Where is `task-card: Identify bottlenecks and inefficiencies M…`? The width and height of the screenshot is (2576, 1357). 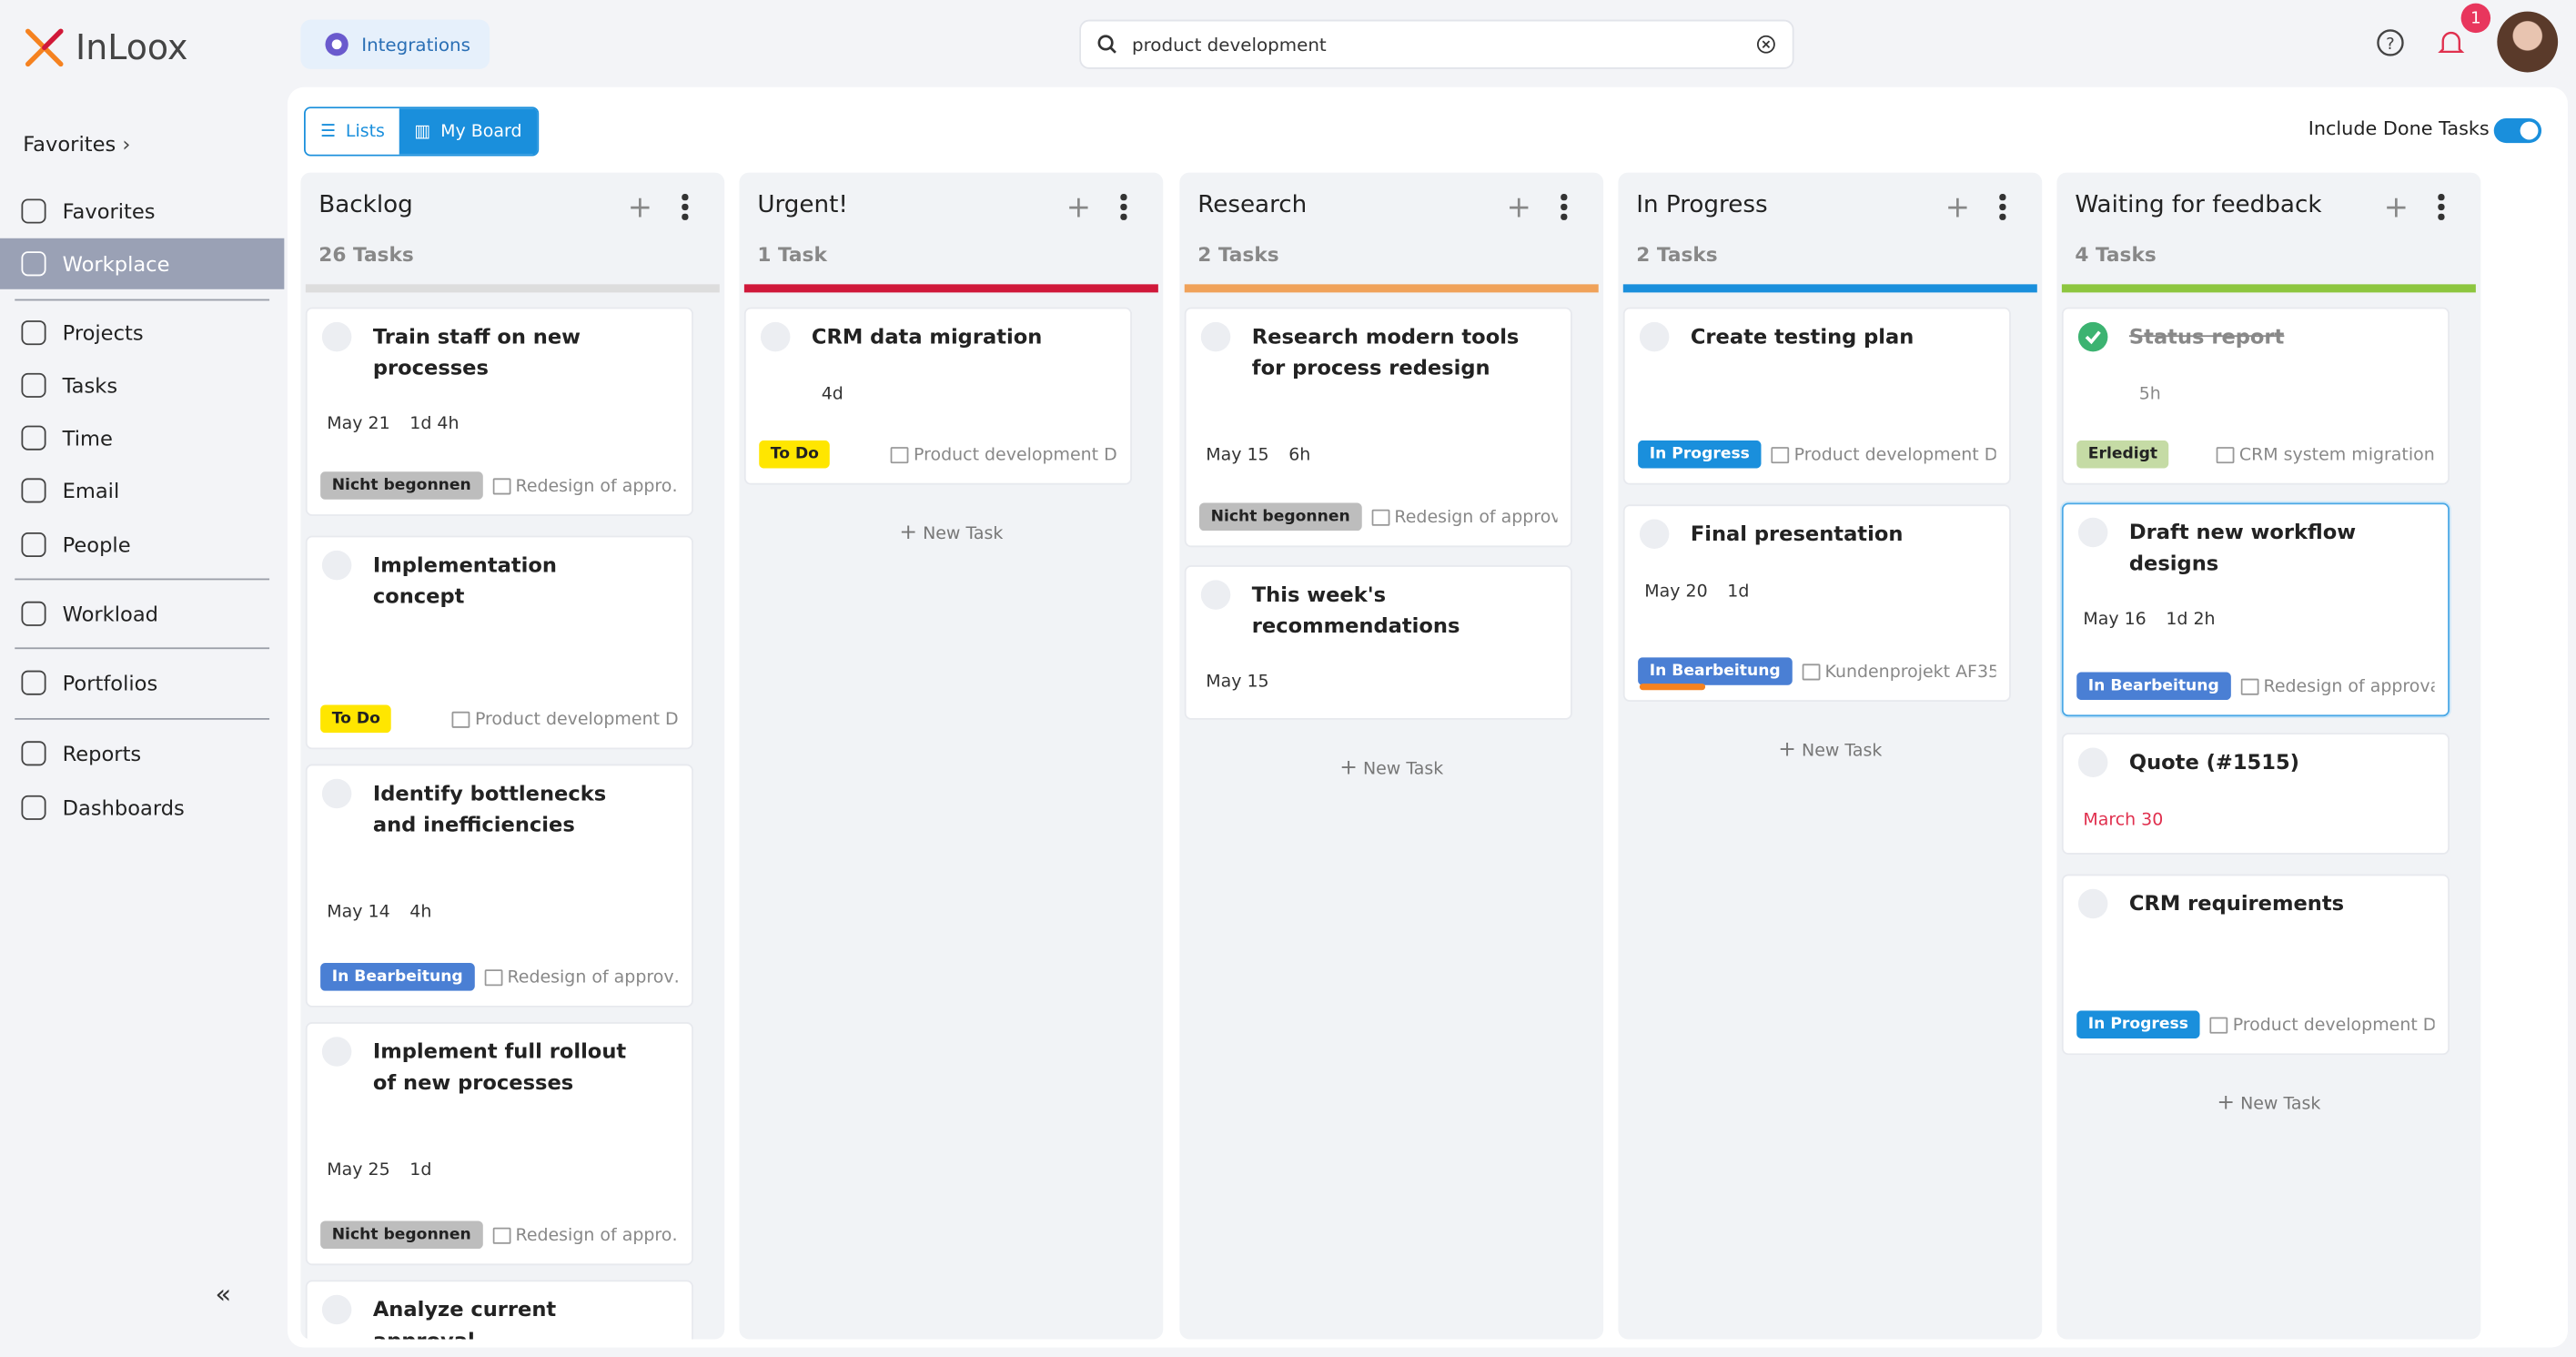 task-card: Identify bottlenecks and inefficiencies M… is located at coordinates (499, 886).